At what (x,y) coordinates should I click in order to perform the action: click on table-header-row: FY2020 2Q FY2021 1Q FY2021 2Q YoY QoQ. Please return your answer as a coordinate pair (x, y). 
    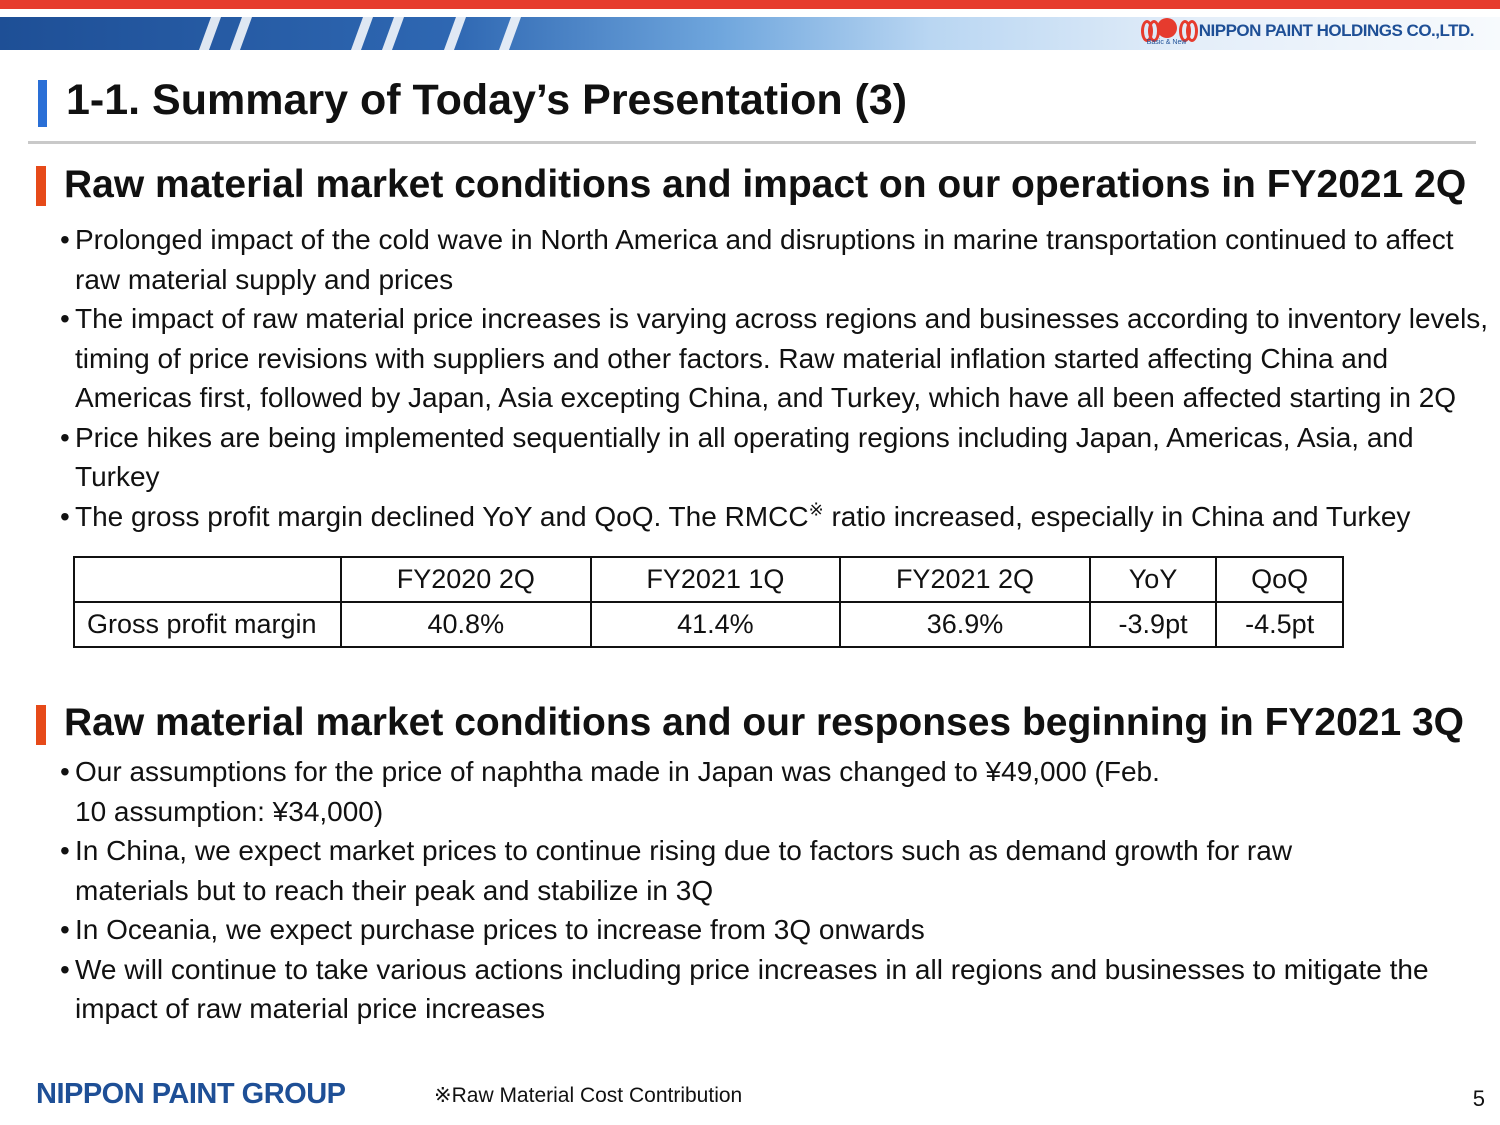
    Looking at the image, I should click on (708, 579).